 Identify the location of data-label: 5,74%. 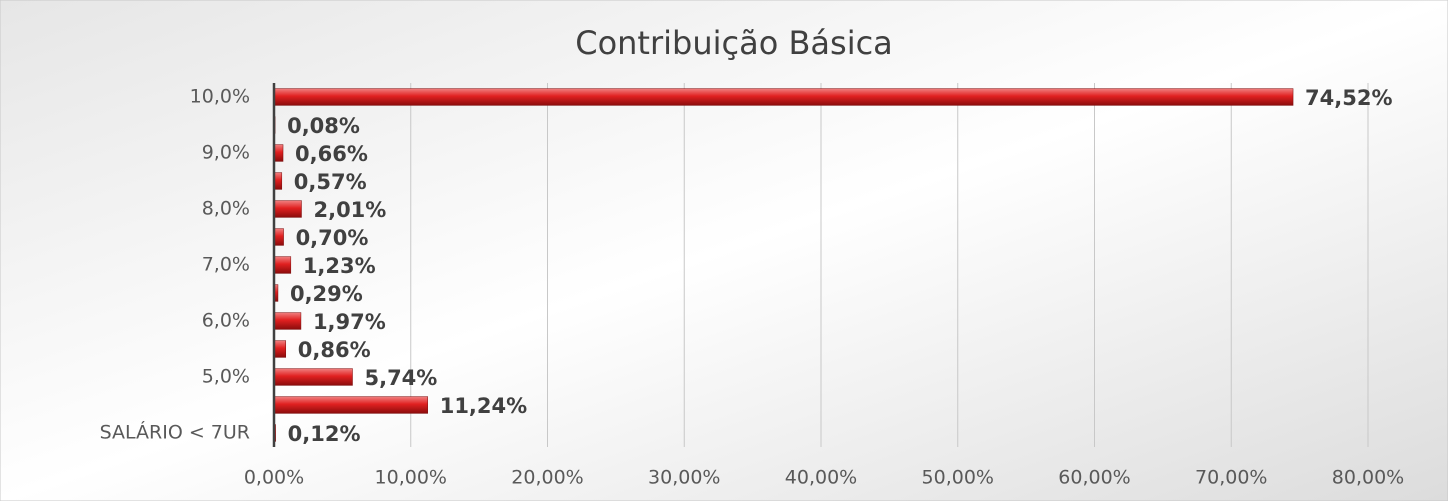
(400, 378).